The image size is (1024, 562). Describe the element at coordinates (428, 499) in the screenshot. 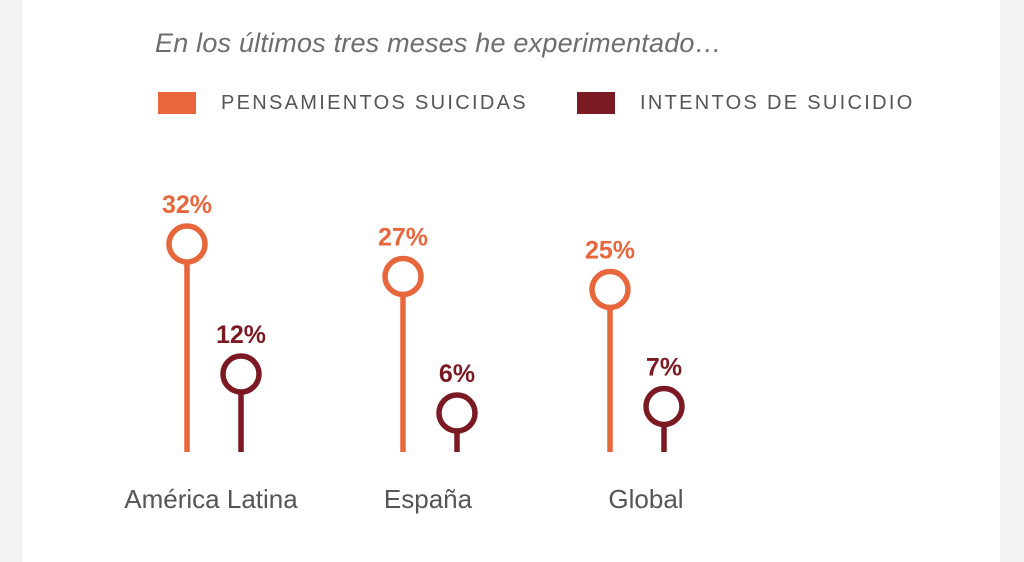

I see `category-label-espana: España` at that location.